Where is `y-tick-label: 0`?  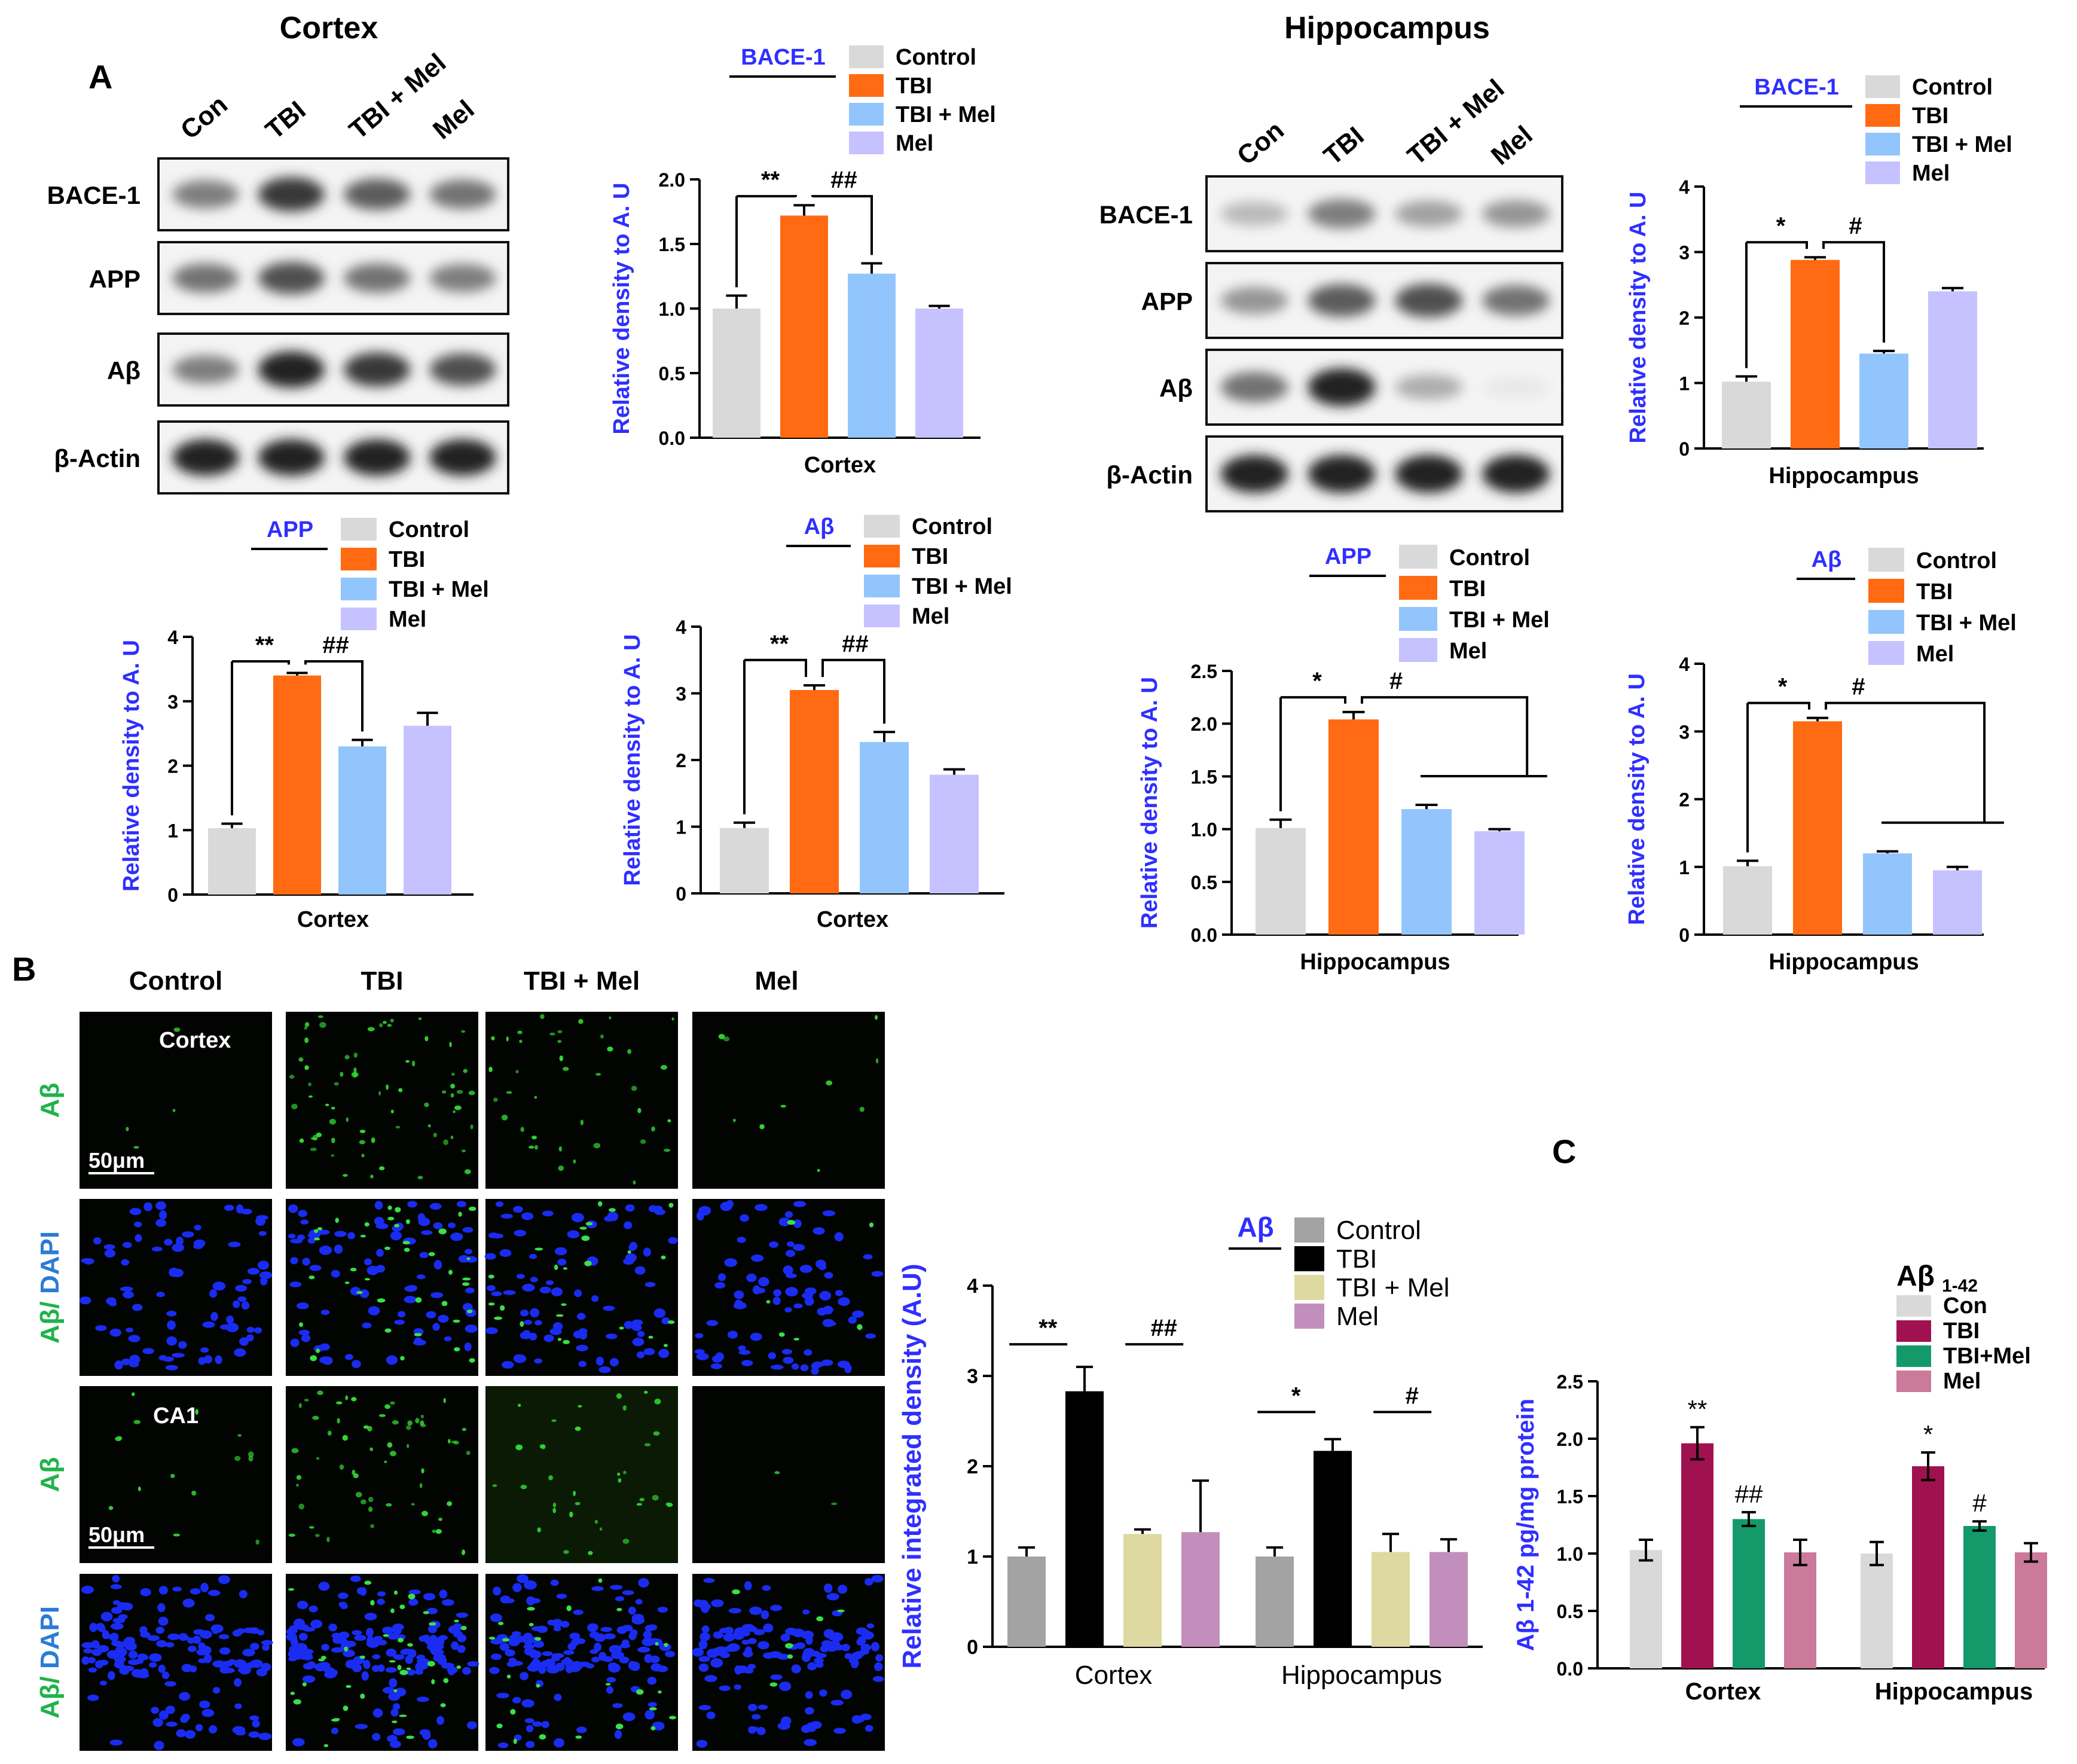 y-tick-label: 0 is located at coordinates (972, 1647).